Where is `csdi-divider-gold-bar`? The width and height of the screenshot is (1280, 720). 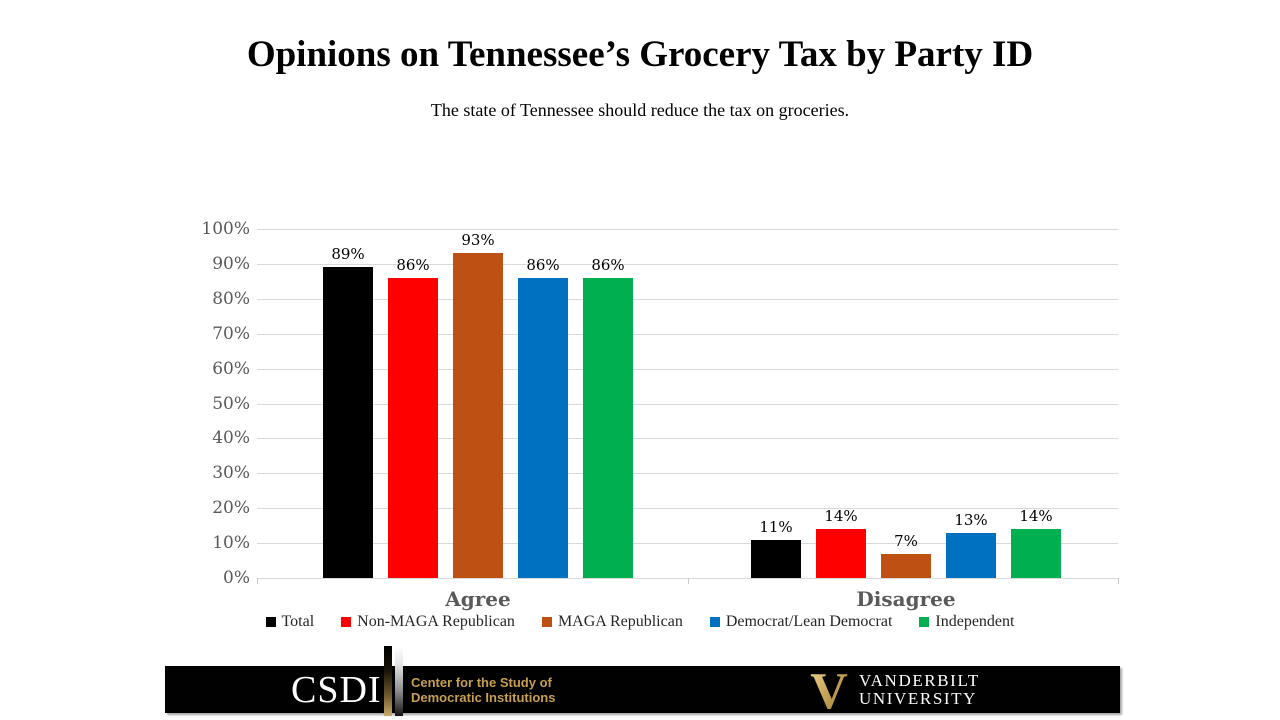 csdi-divider-gold-bar is located at coordinates (388, 681).